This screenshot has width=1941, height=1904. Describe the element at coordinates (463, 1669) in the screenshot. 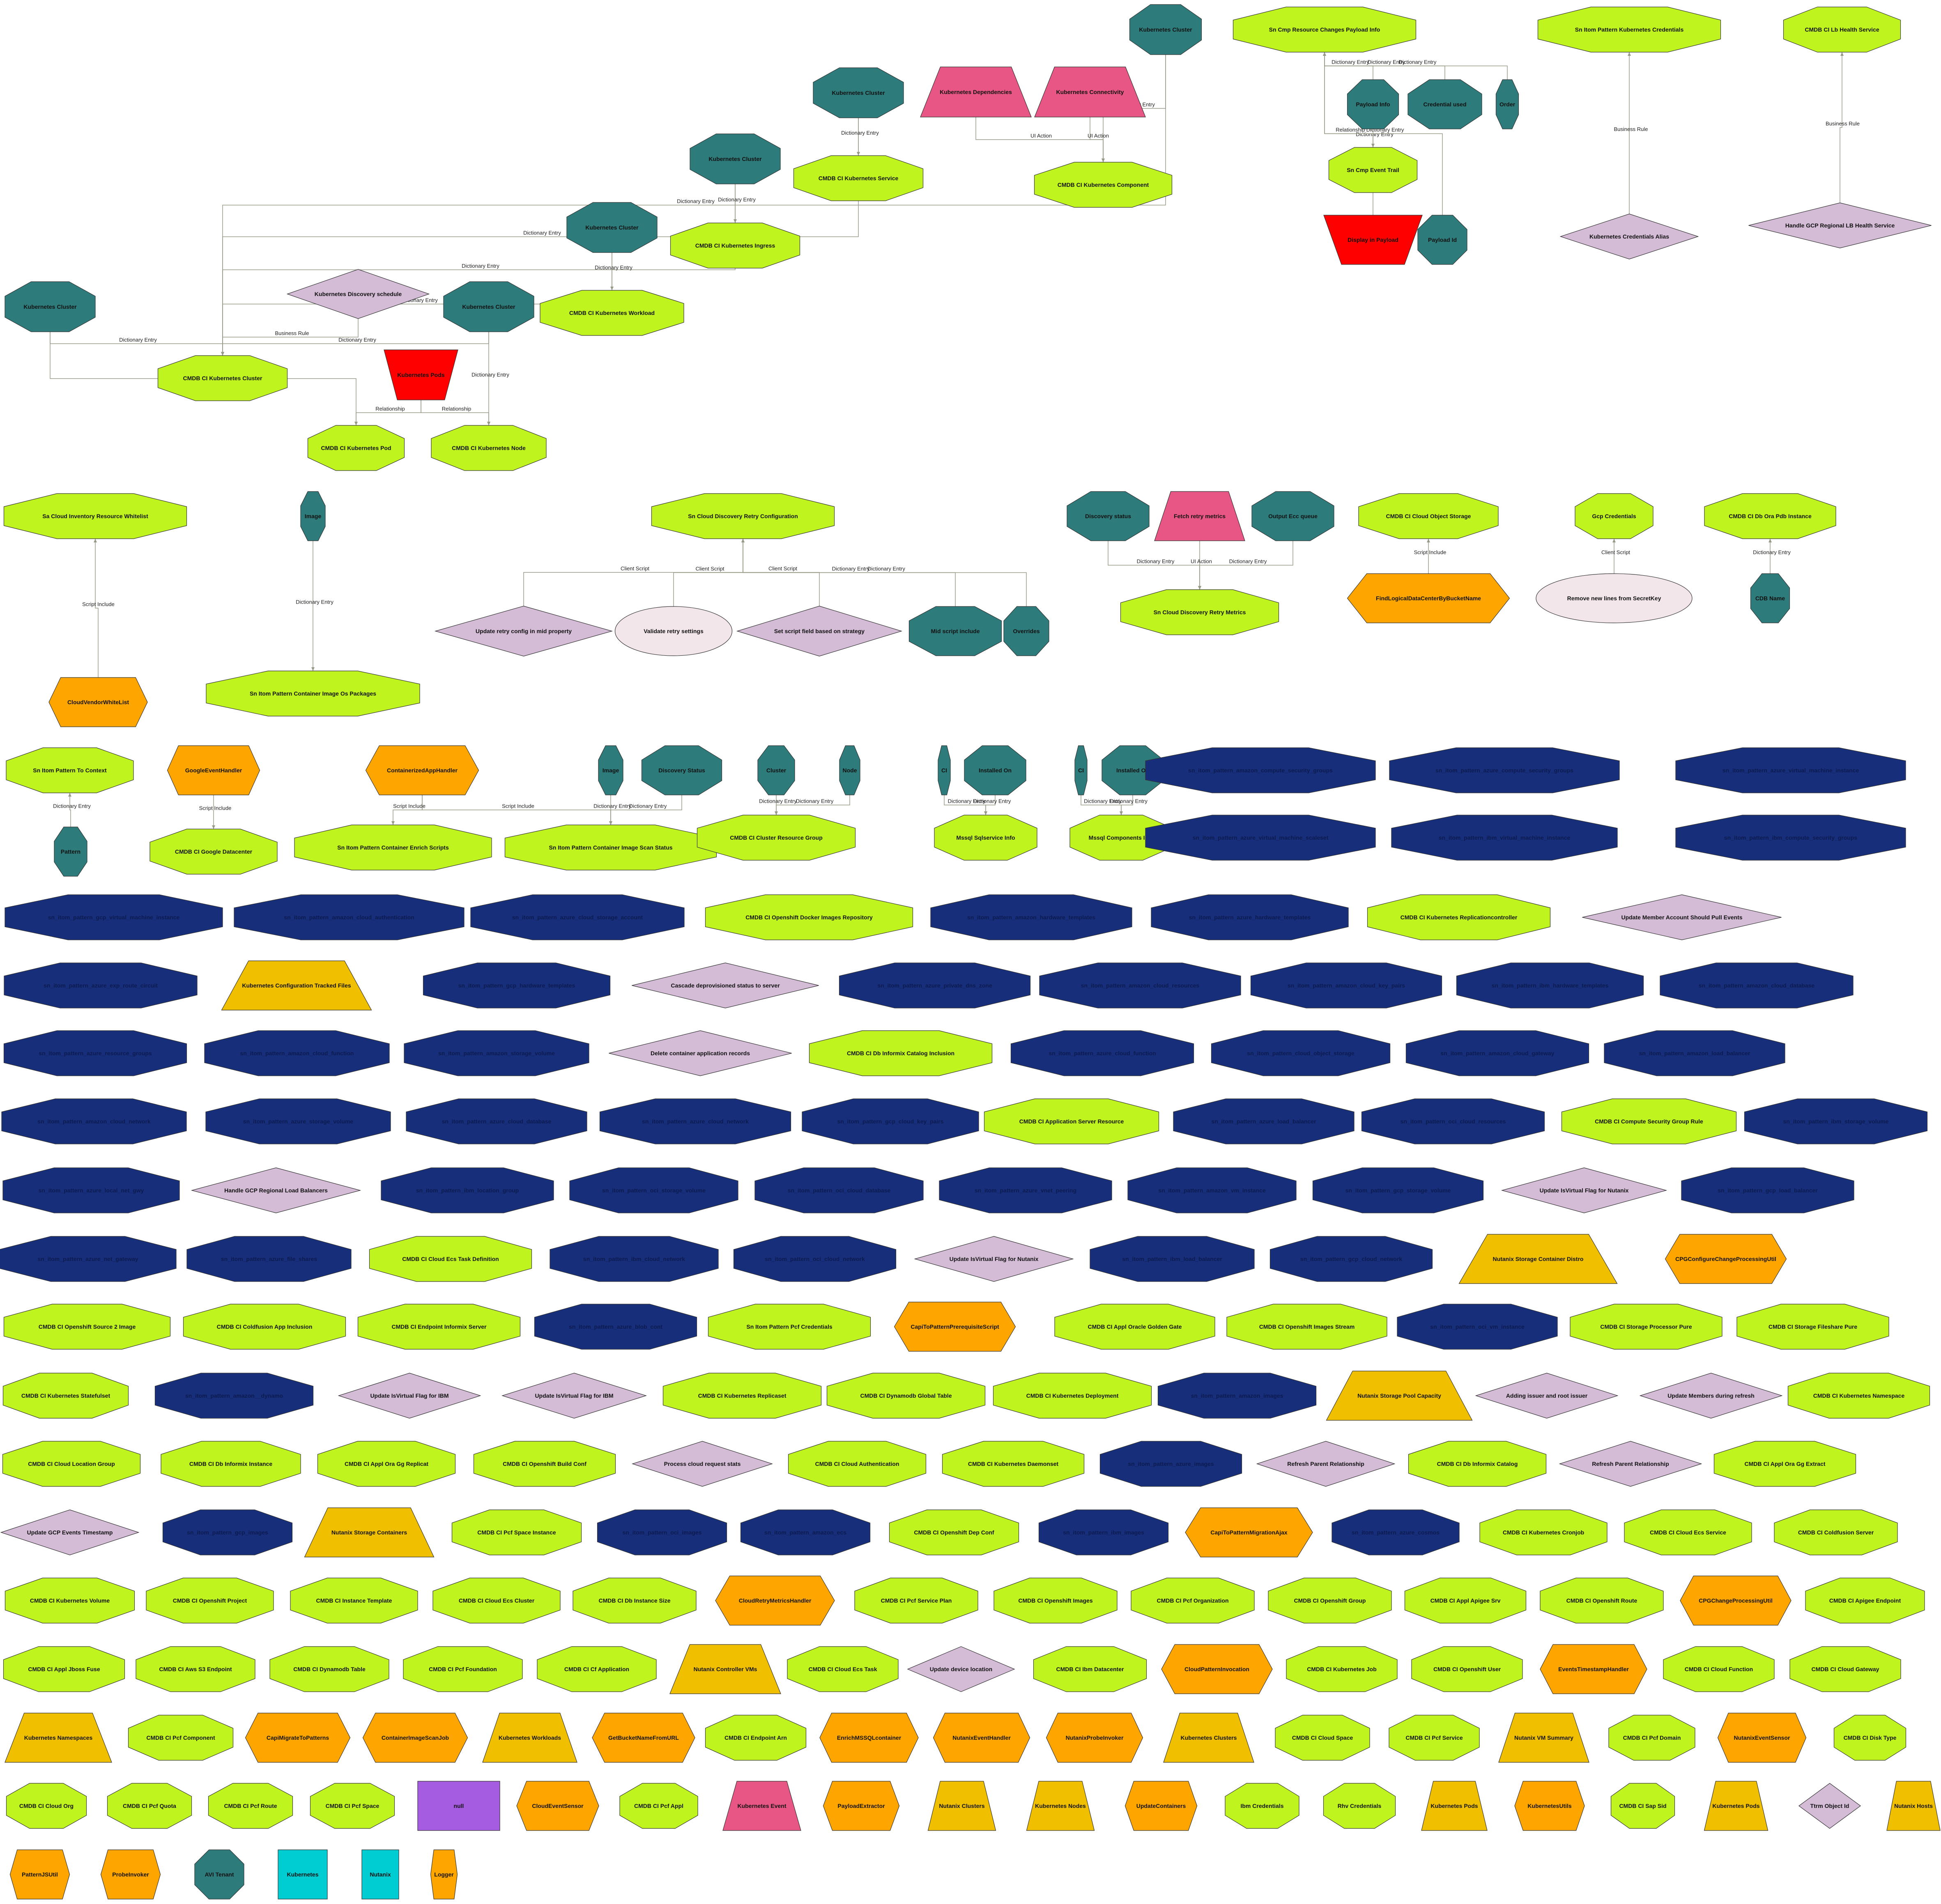

I see `node-n194: CMDB CI Pcf Foundation` at that location.